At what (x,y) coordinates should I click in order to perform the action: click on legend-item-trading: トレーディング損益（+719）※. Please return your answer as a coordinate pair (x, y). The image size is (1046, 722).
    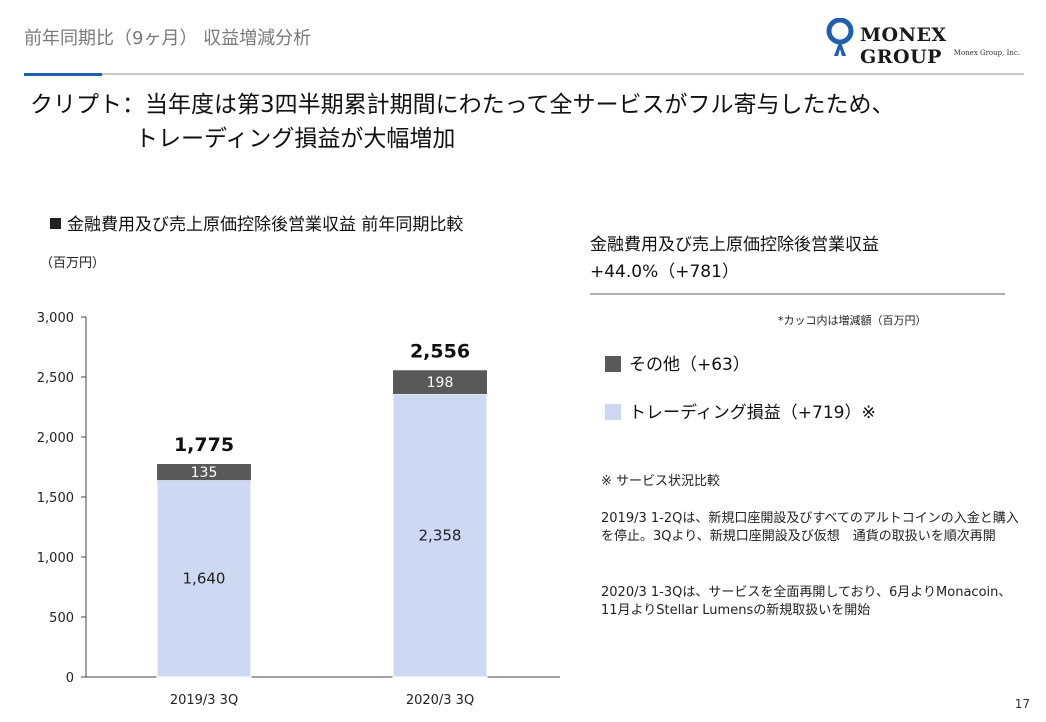
    Looking at the image, I should click on (740, 410).